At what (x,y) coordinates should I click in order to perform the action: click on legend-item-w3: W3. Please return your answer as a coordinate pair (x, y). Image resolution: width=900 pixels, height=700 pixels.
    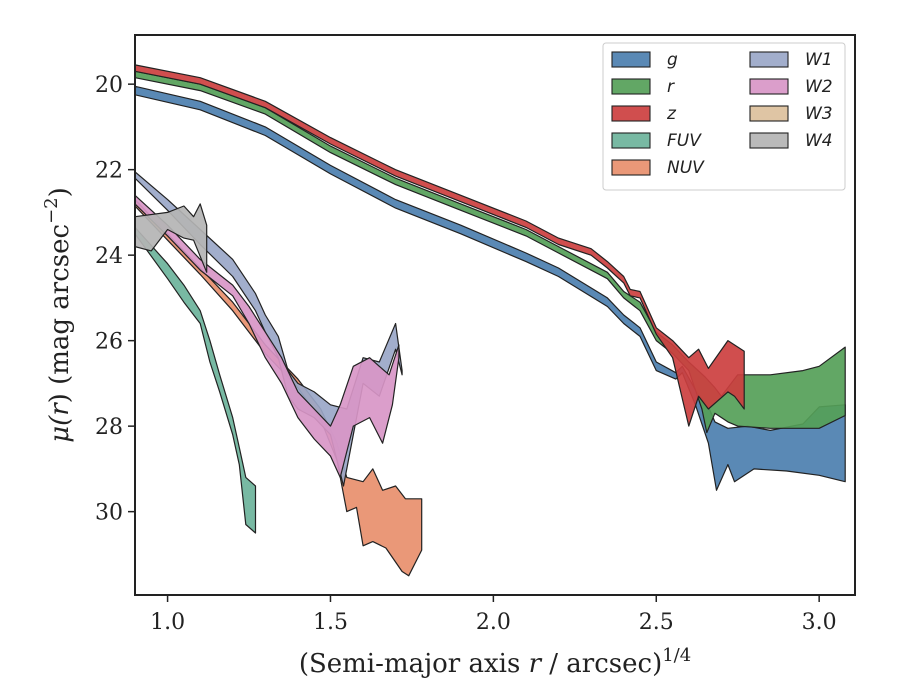
    Looking at the image, I should click on (791, 114).